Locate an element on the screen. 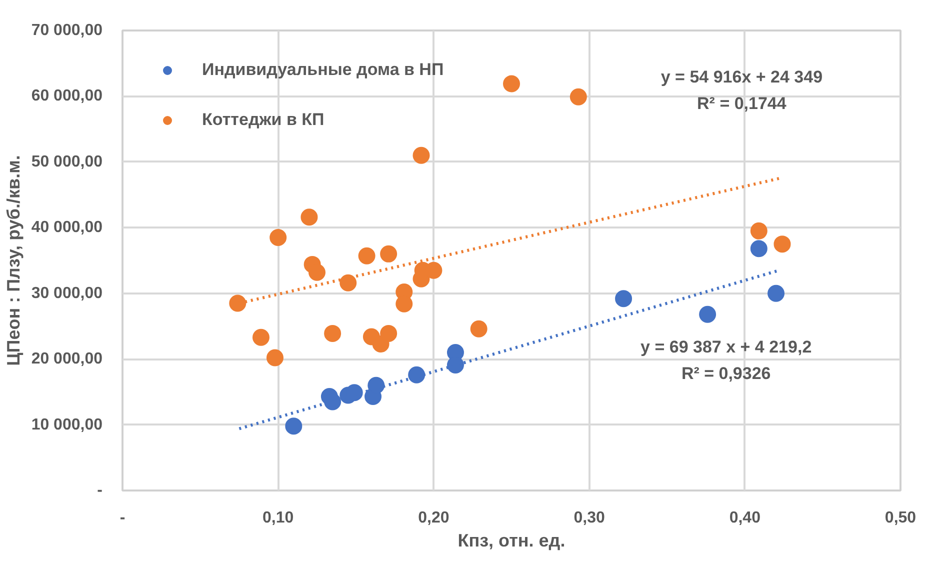 The image size is (936, 571). legend-label: Коттеджи в КП is located at coordinates (263, 120).